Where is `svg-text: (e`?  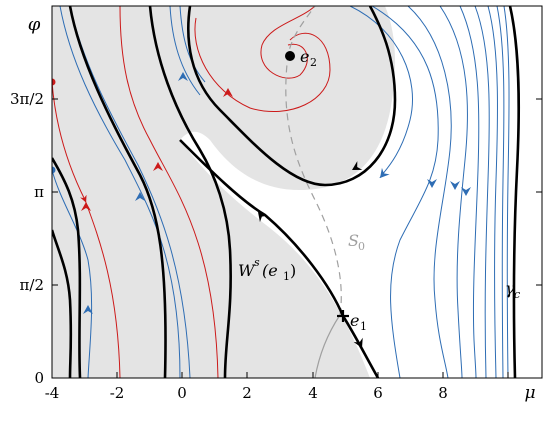 svg-text: (e is located at coordinates (270, 270).